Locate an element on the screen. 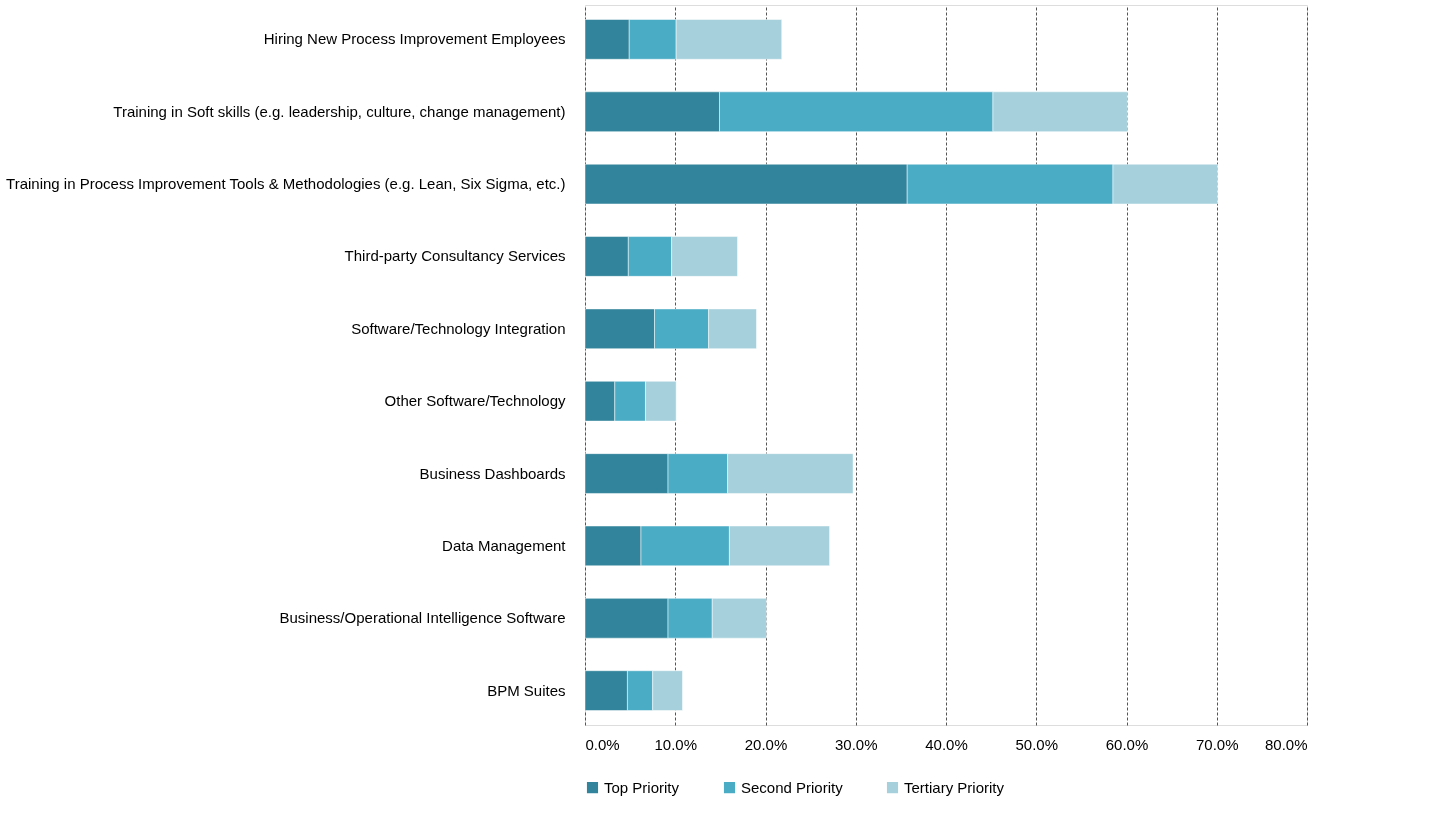 The height and width of the screenshot is (837, 1456). legend-label: Tertiary Priority is located at coordinates (954, 787).